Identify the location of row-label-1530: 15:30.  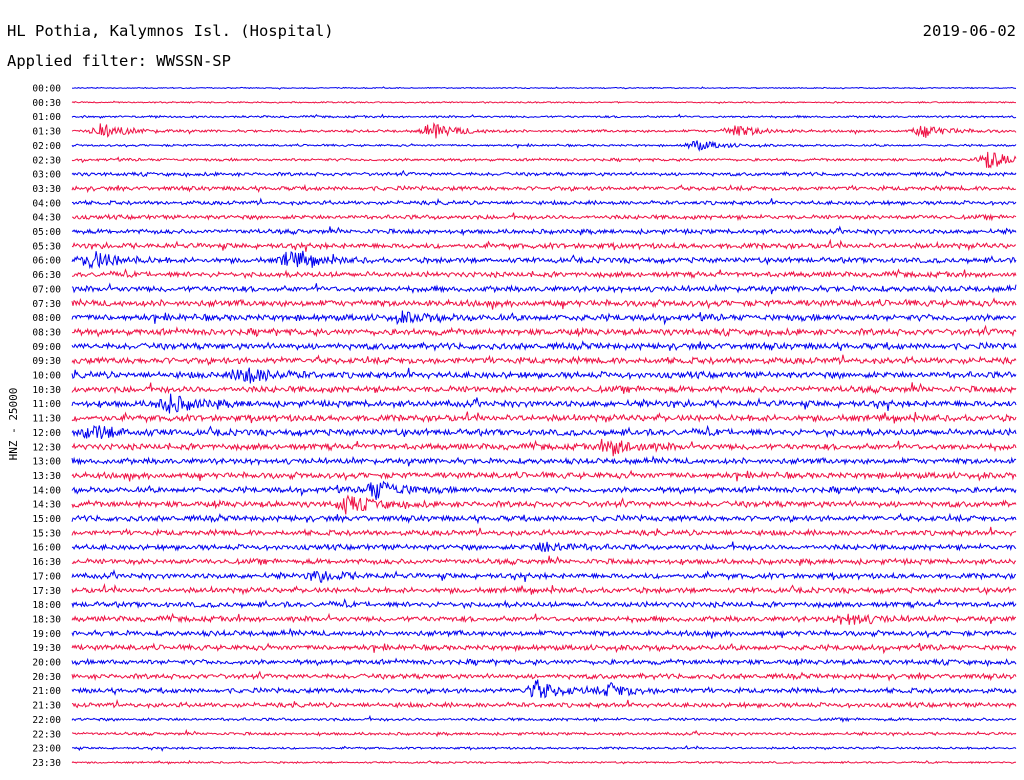
(46, 533).